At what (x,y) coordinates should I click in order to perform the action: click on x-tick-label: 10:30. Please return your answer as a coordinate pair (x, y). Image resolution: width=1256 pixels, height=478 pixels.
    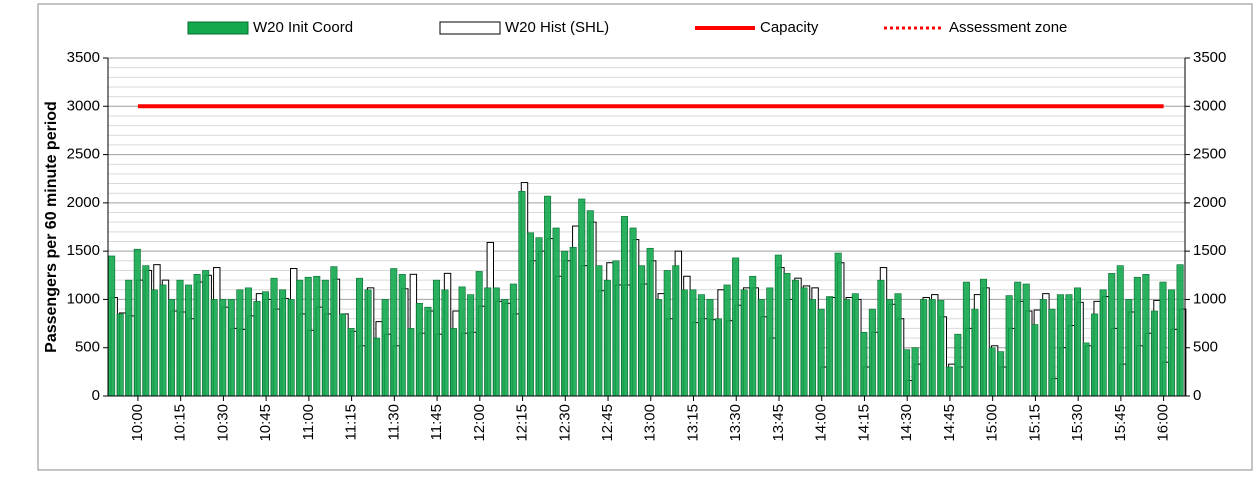
    Looking at the image, I should click on (222, 423).